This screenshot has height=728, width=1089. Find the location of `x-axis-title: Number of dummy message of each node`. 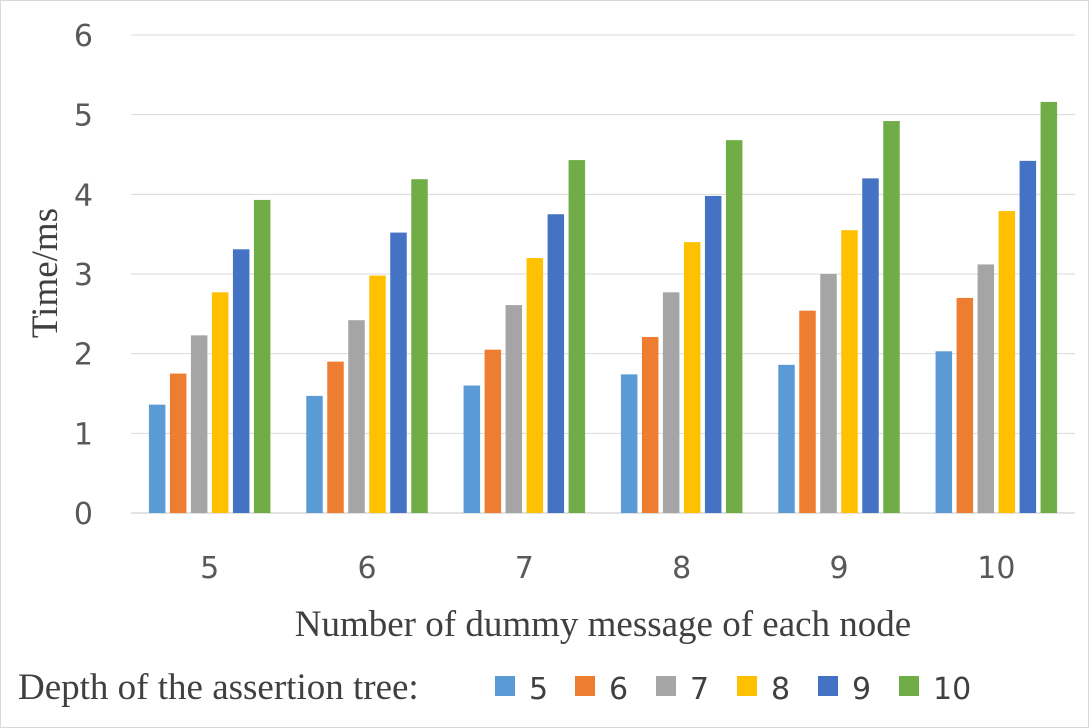

x-axis-title: Number of dummy message of each node is located at coordinates (603, 624).